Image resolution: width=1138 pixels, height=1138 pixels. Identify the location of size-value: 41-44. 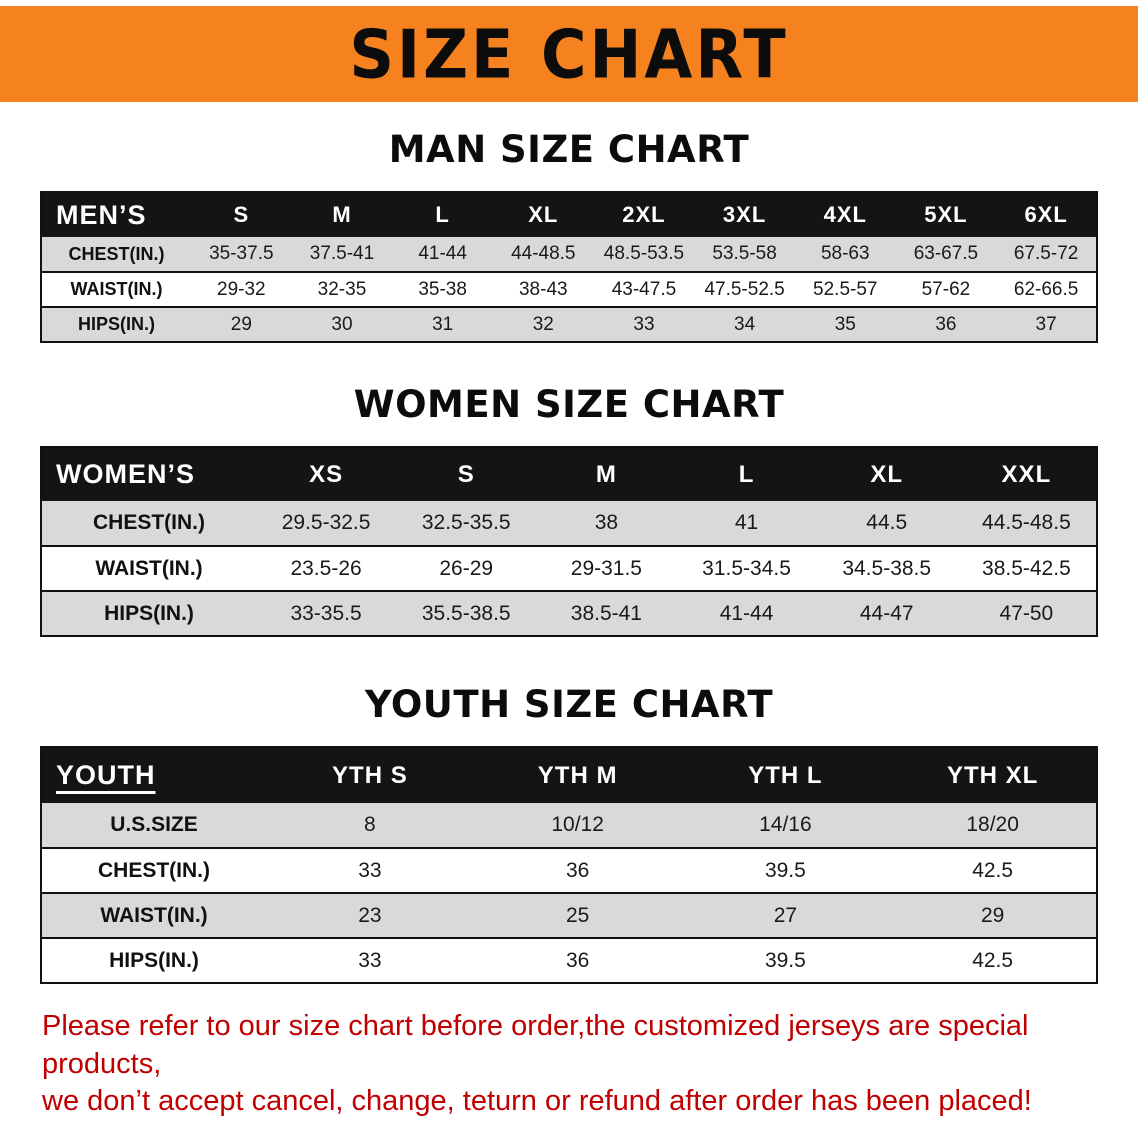
(746, 613).